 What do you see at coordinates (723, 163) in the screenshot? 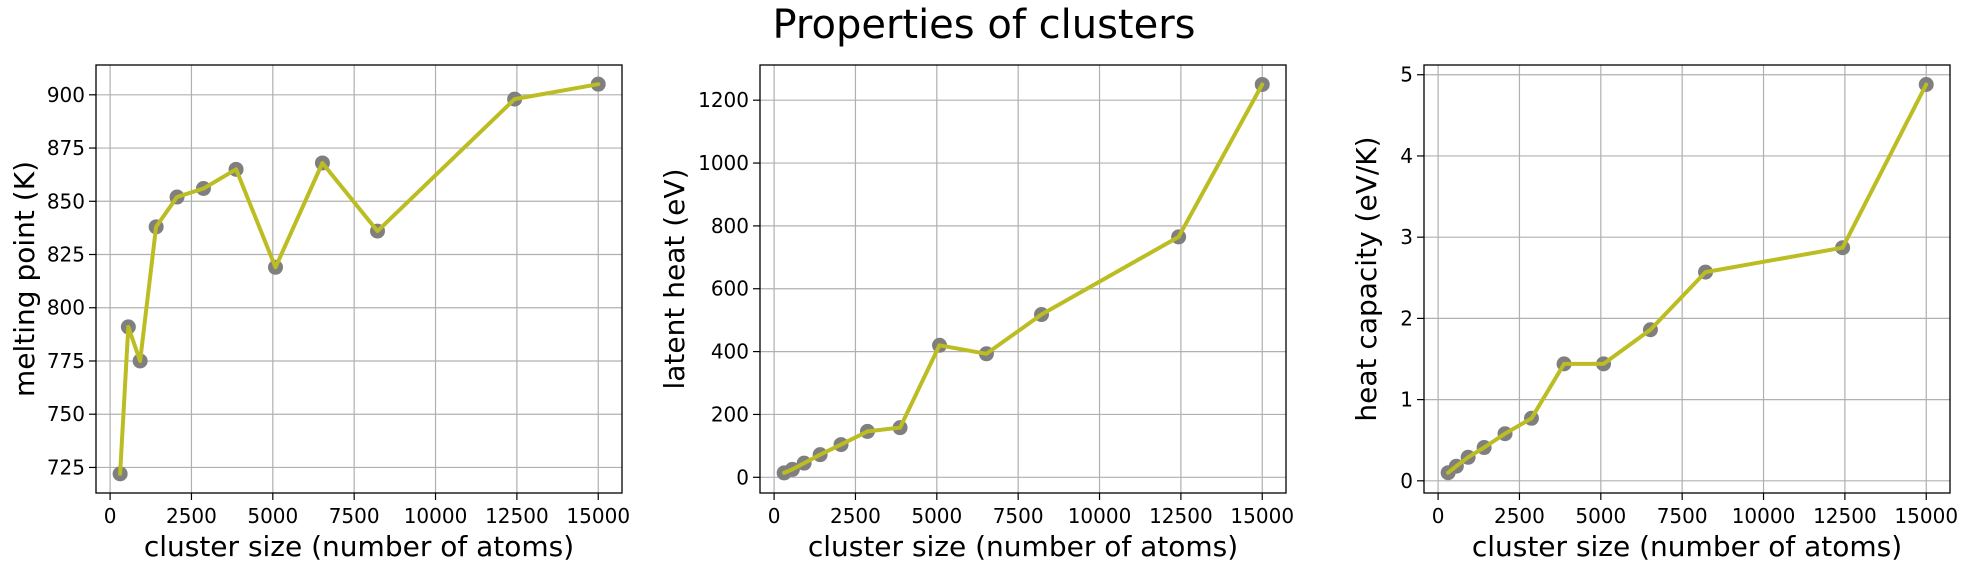
I see `y-tick-label: 1000` at bounding box center [723, 163].